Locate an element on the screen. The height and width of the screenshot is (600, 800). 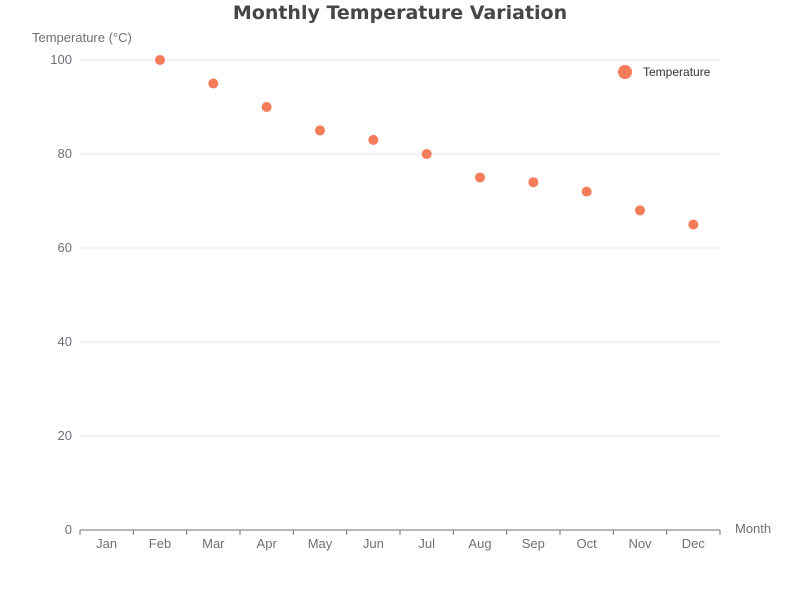
x-axis-label: Month is located at coordinates (753, 528).